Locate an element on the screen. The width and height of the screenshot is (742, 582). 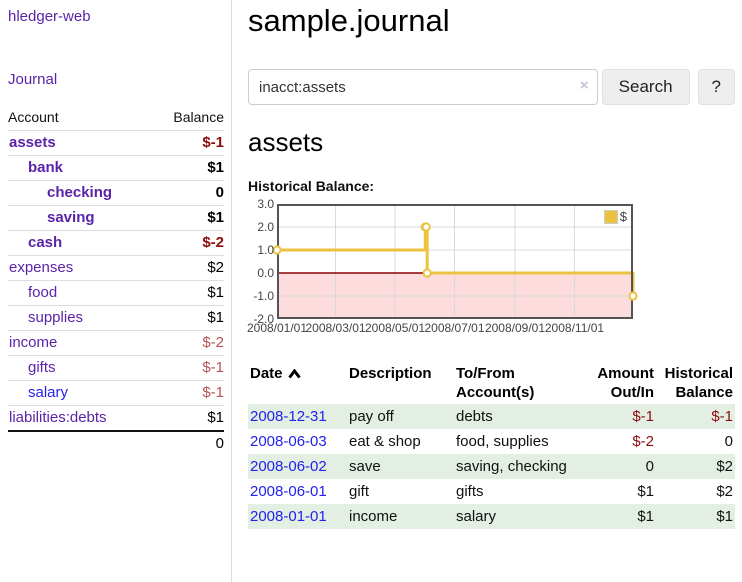
register-row: 2008-06-01 gift gifts $1 $2 is located at coordinates (491, 491).